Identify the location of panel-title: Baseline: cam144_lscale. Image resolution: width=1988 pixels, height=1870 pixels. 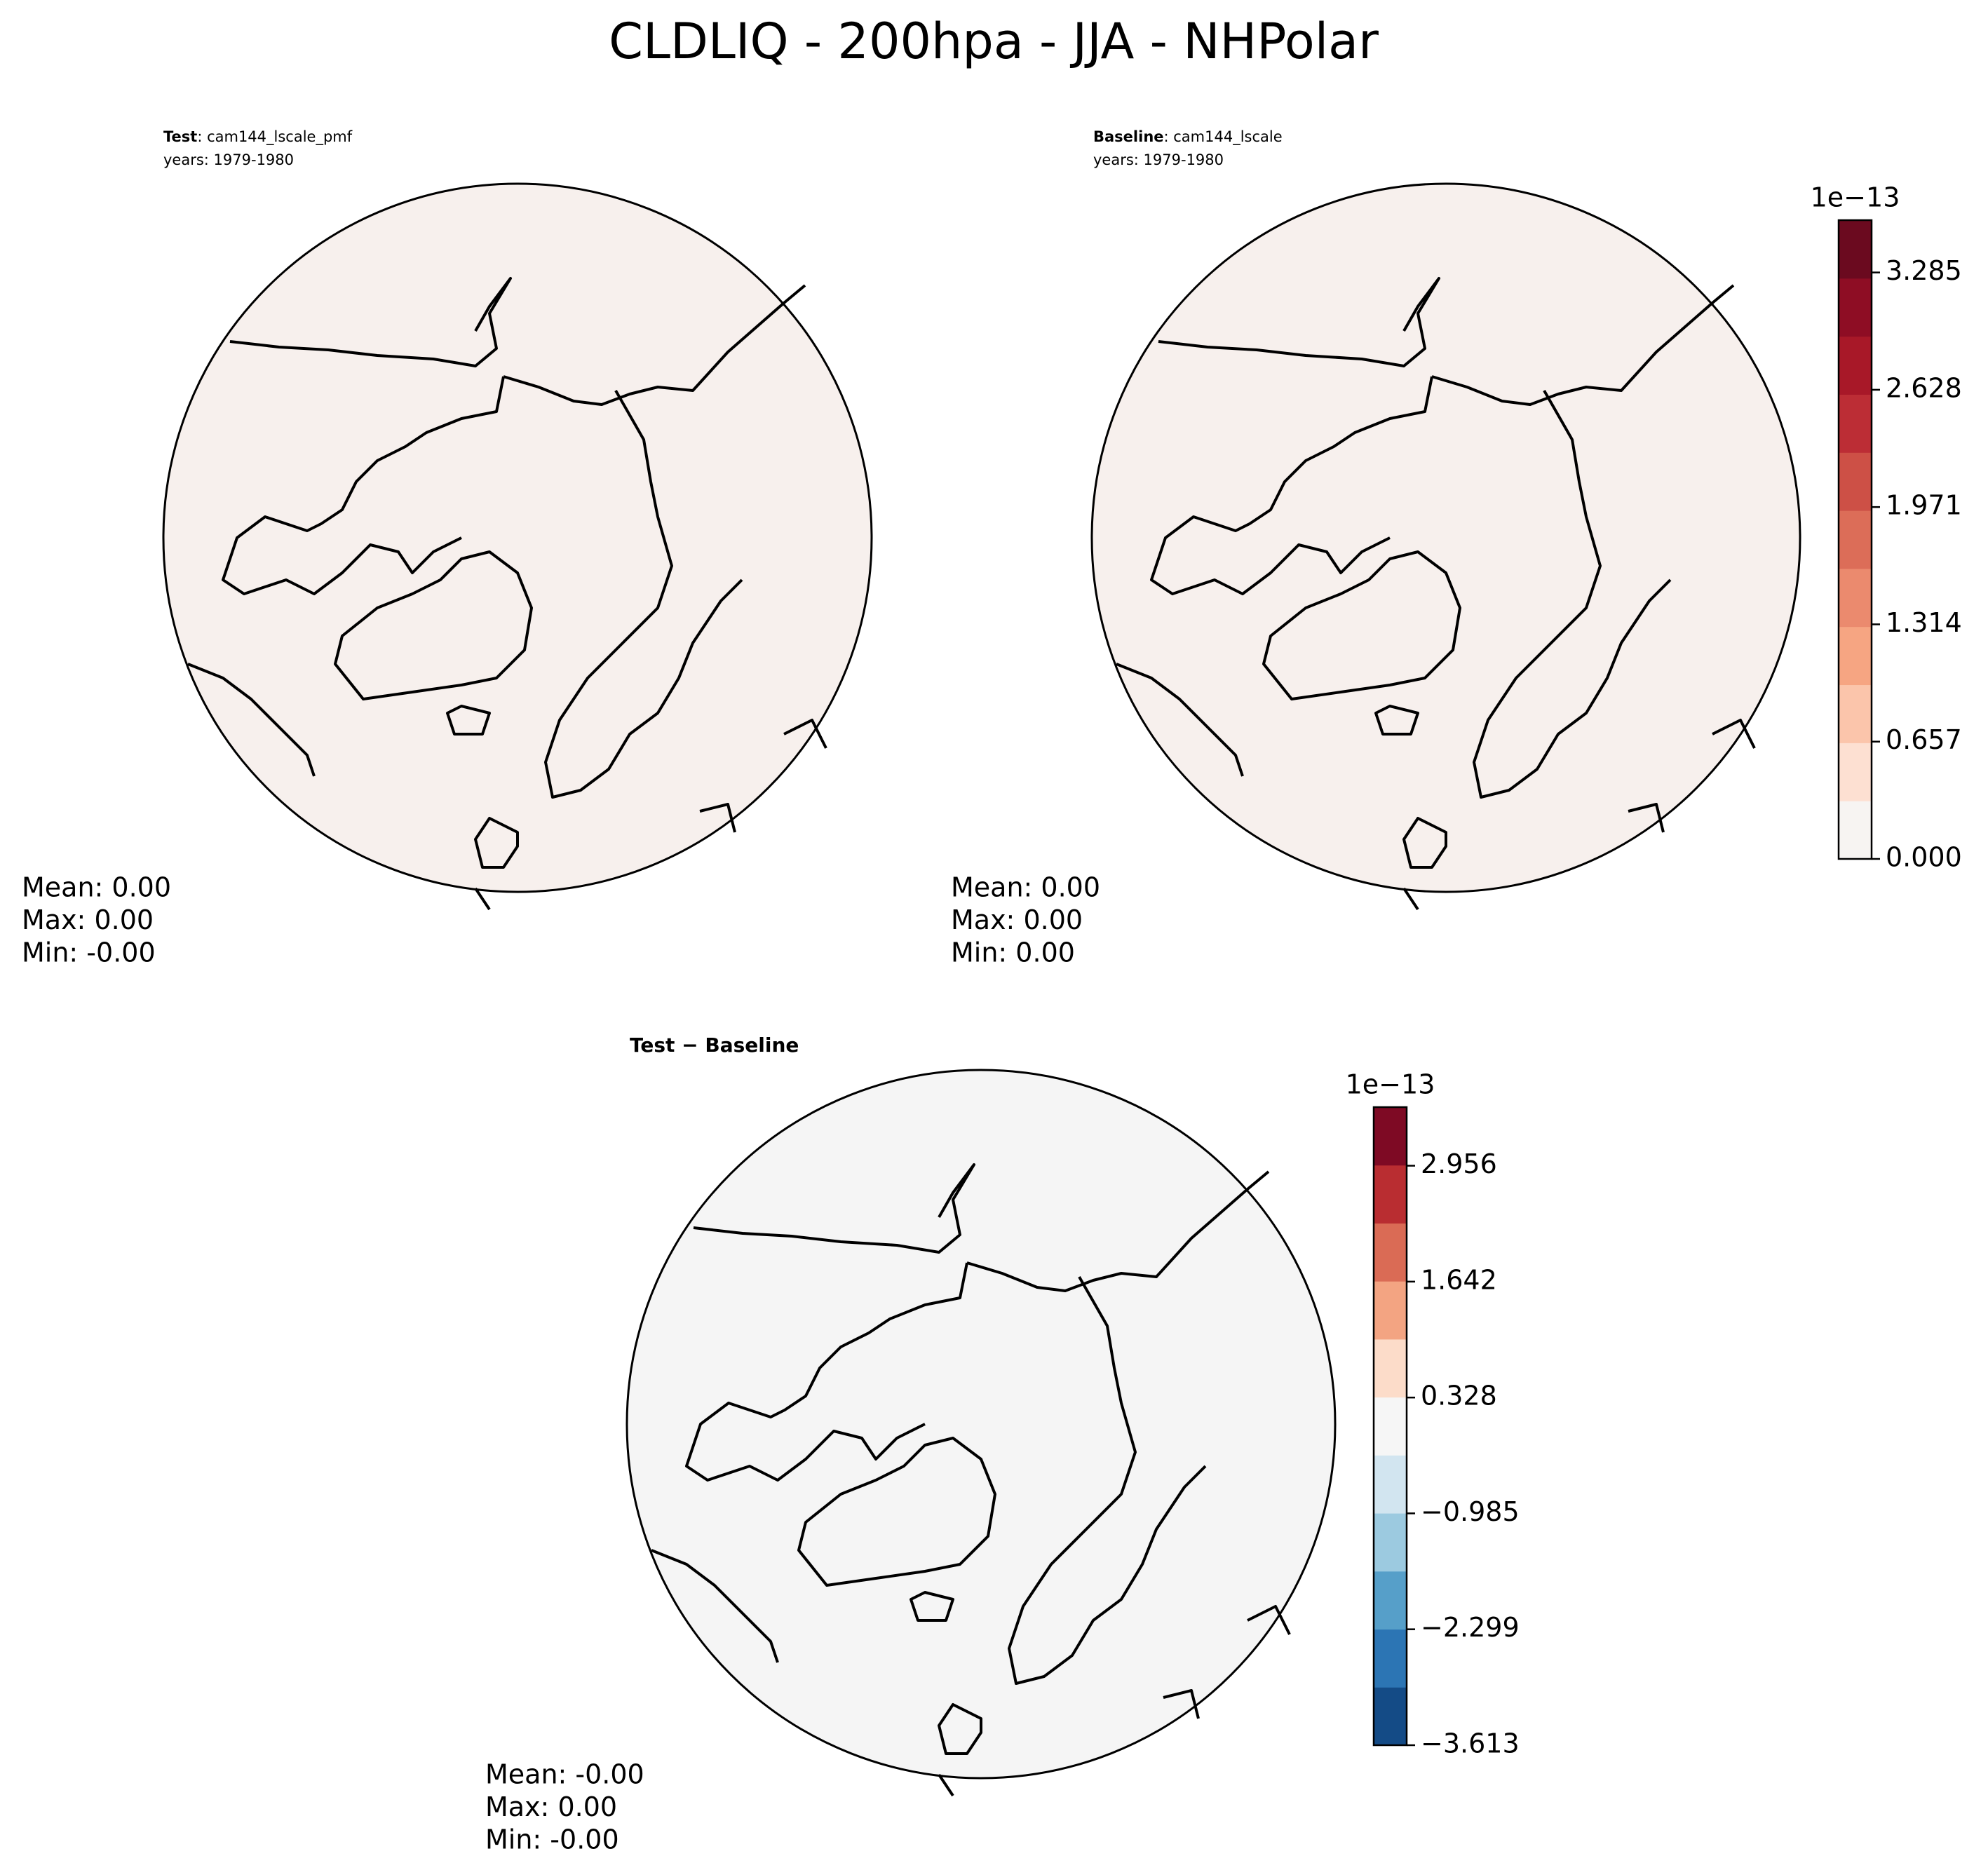
(1188, 137).